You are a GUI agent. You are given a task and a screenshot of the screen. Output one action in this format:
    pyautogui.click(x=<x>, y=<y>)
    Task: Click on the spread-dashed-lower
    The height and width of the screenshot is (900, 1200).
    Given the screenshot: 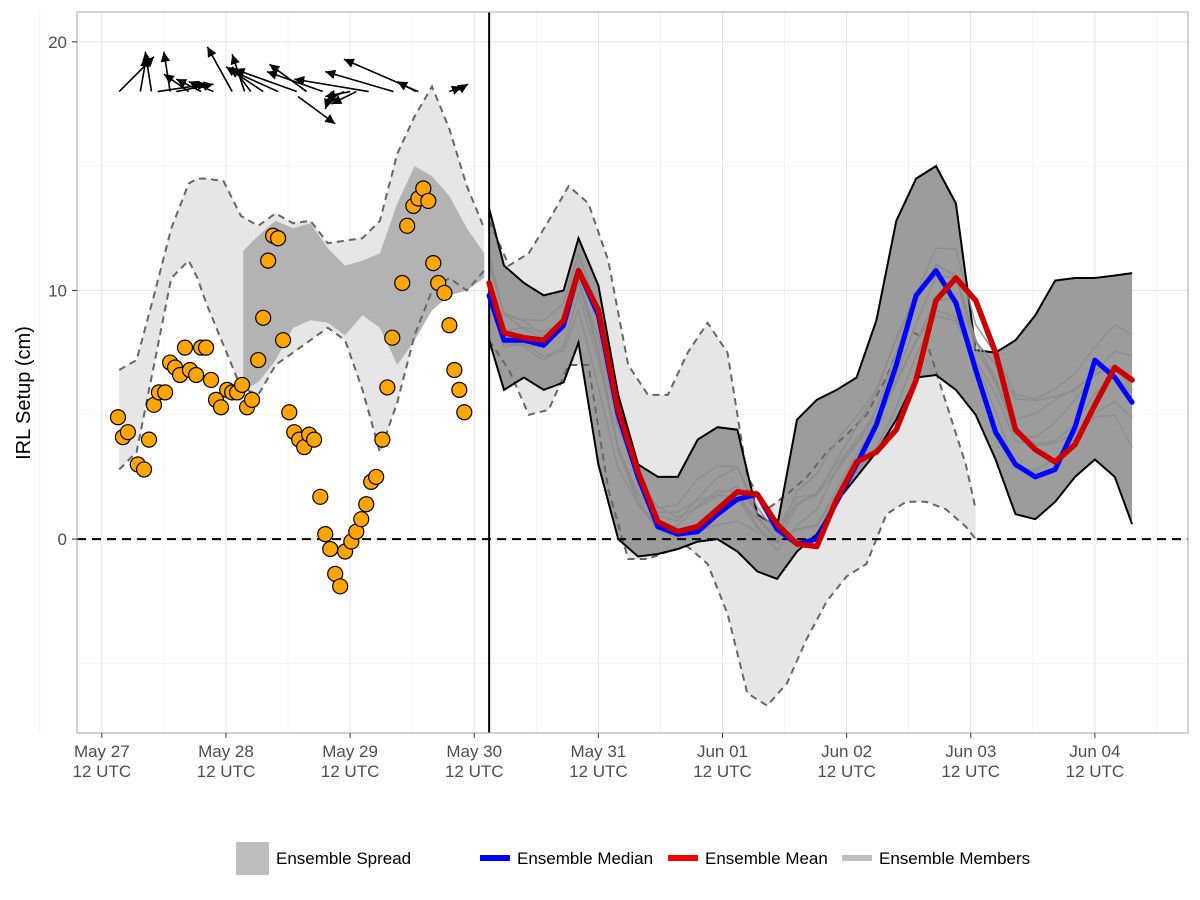 What is the action you would take?
    pyautogui.click(x=301, y=364)
    